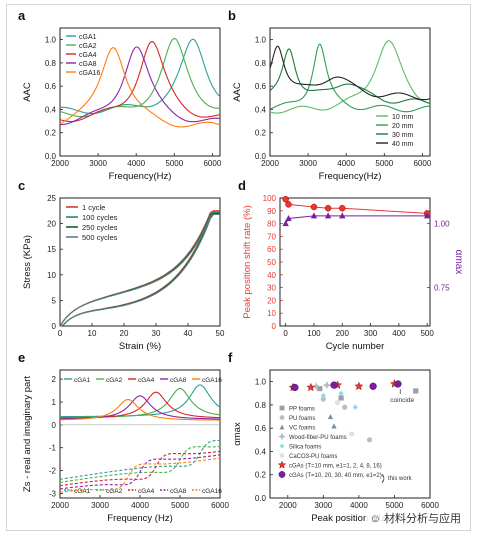  What do you see at coordinates (313, 457) in the screenshot?
I see `legend-label-f: CaCO3-PU foams` at bounding box center [313, 457].